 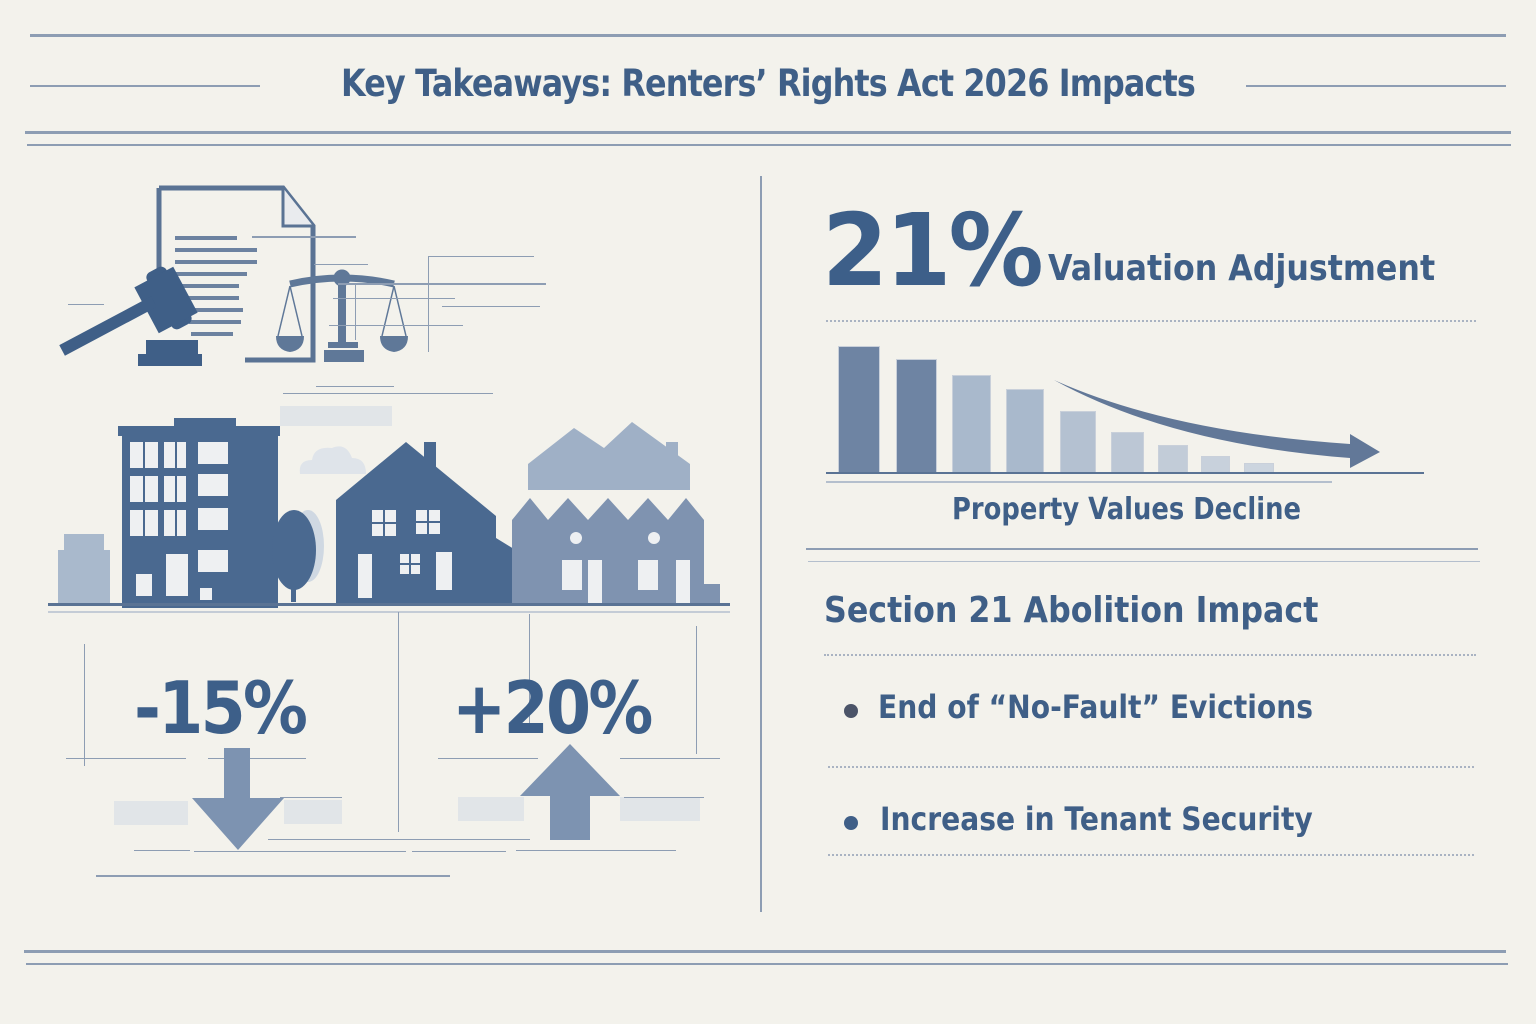 I want to click on bullet-text: Increase in Tenant Security, so click(x=1096, y=819).